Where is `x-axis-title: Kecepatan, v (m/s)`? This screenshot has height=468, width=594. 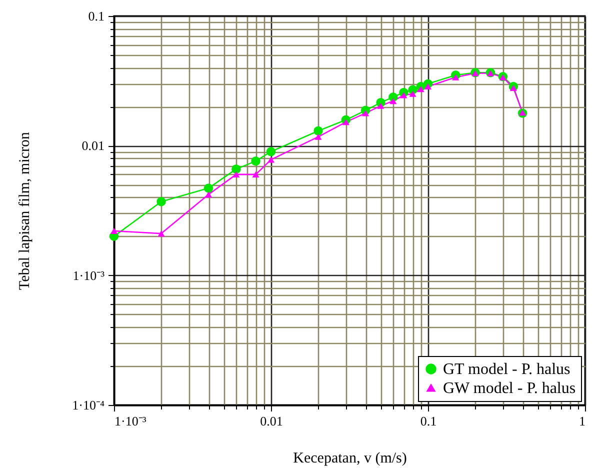
x-axis-title: Kecepatan, v (m/s) is located at coordinates (350, 458).